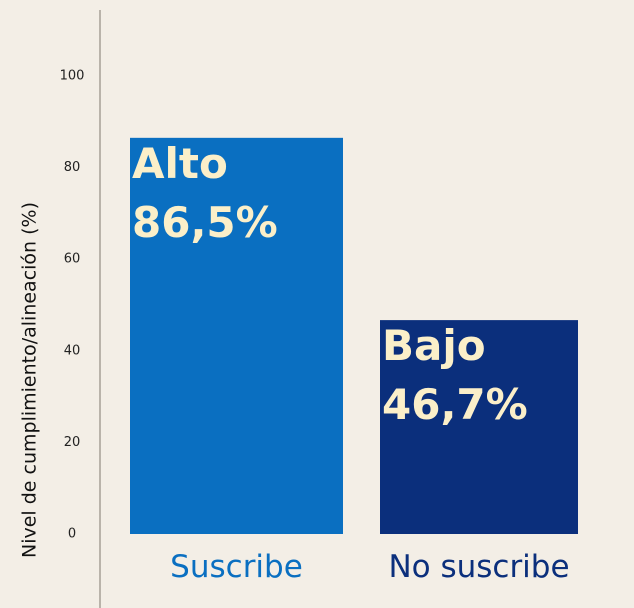 This screenshot has height=608, width=634. I want to click on bar-level-label: Bajo, so click(434, 345).